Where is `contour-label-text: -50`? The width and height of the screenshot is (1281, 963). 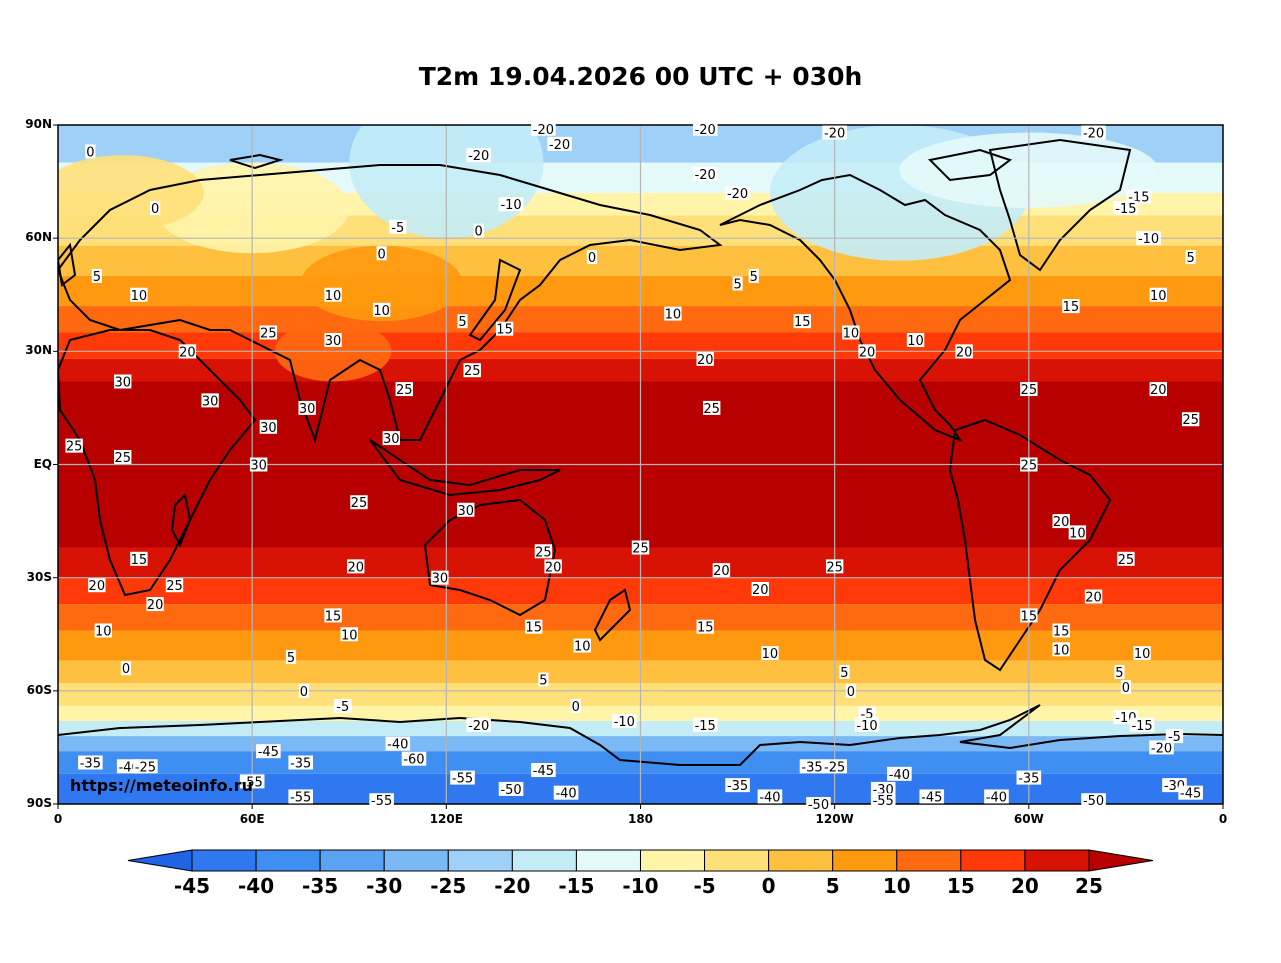
contour-label-text: -50 is located at coordinates (818, 805).